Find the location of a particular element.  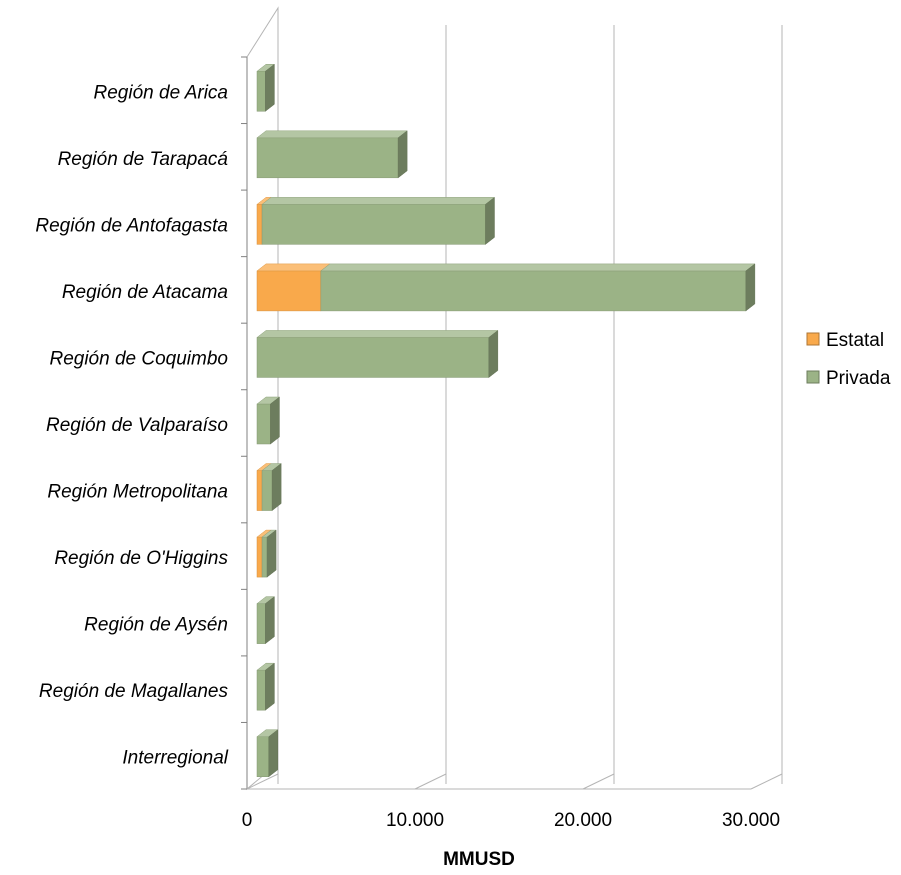

x-tick-label: 30.000 is located at coordinates (751, 820).